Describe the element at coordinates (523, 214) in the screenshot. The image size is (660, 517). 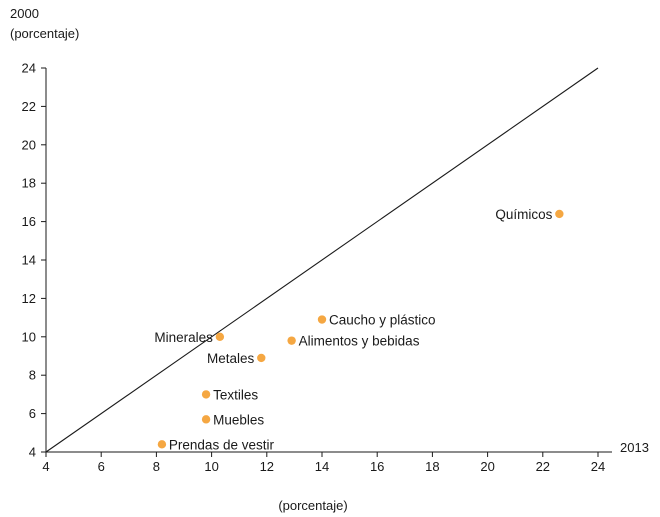
I see `point-label: Químicos` at that location.